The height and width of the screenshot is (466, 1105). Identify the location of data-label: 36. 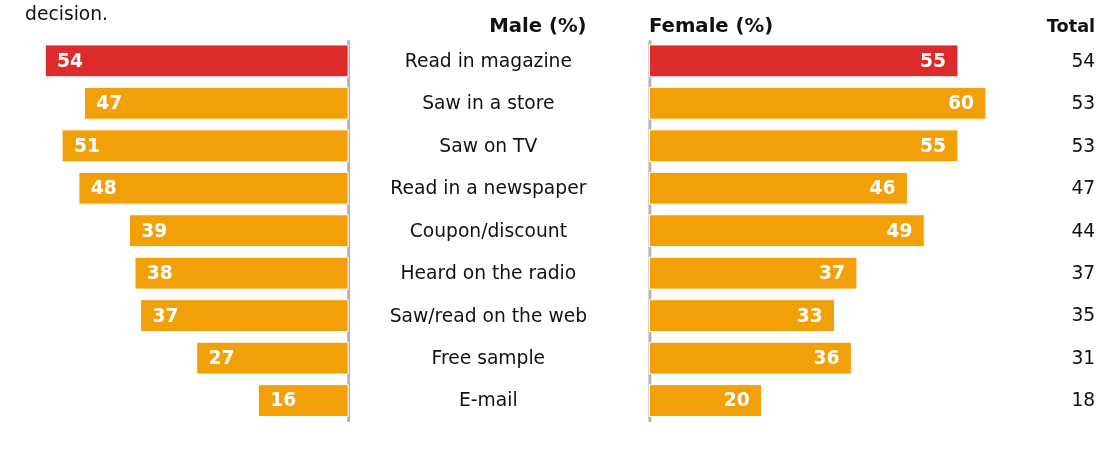
(826, 358).